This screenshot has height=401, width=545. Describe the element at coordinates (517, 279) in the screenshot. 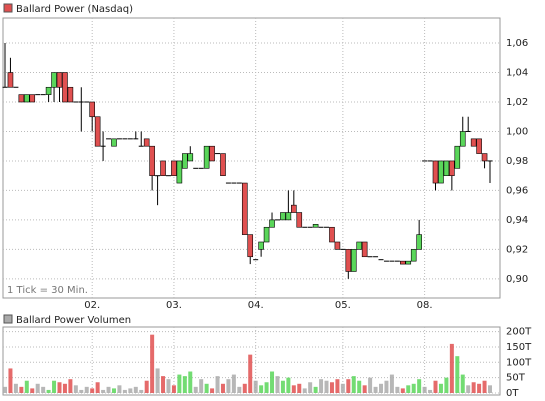

I see `y-tick-label: 0,90` at that location.